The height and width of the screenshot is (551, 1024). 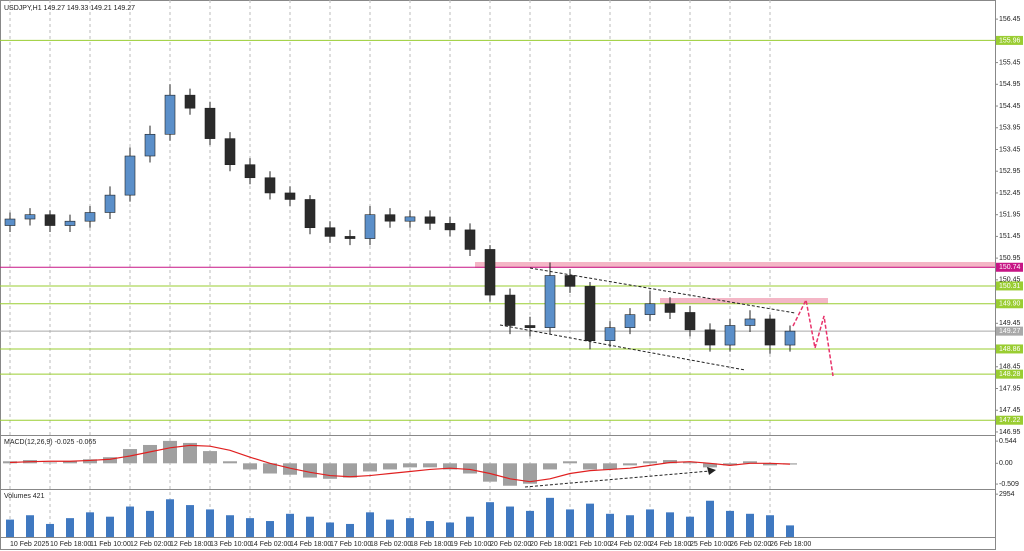 I want to click on divergence-line, so click(x=617, y=479).